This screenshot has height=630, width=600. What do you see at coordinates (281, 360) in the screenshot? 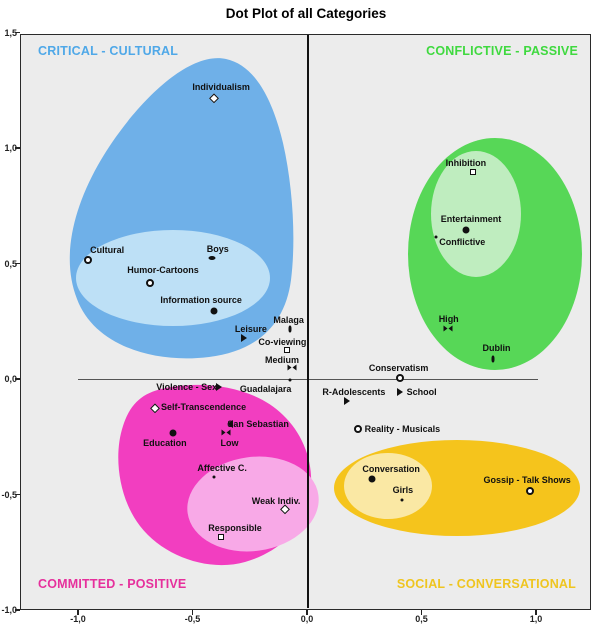
I see `point-label-medium: Medium` at bounding box center [281, 360].